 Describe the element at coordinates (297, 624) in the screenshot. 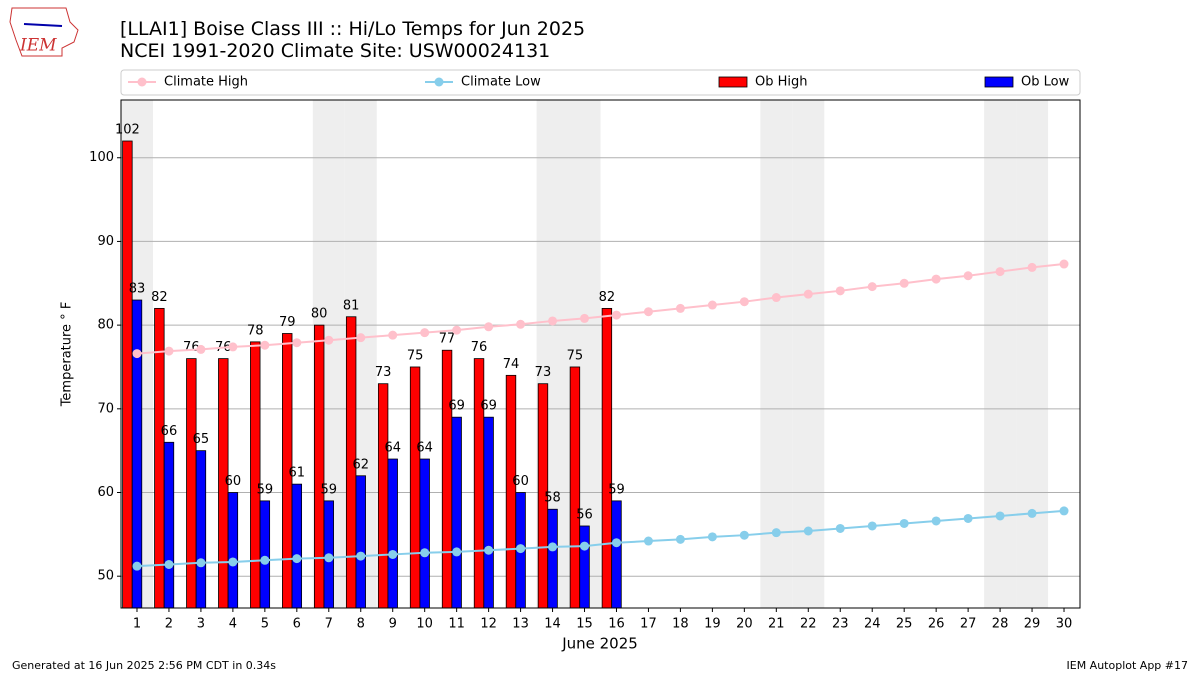

I see `x-tick-label: 6` at that location.